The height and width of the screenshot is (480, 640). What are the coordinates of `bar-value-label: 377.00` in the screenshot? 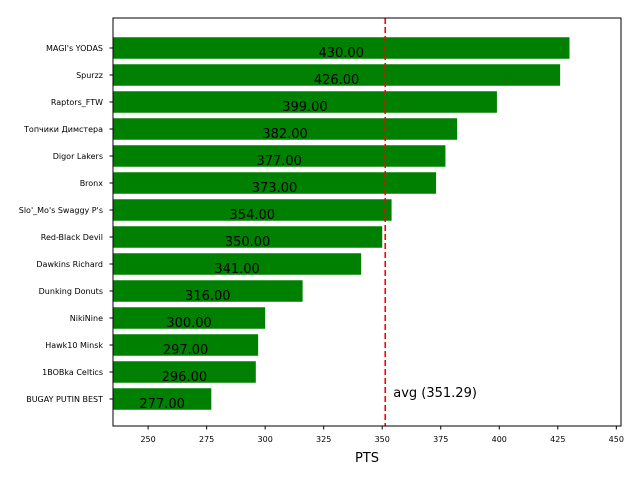 It's located at (279, 161).